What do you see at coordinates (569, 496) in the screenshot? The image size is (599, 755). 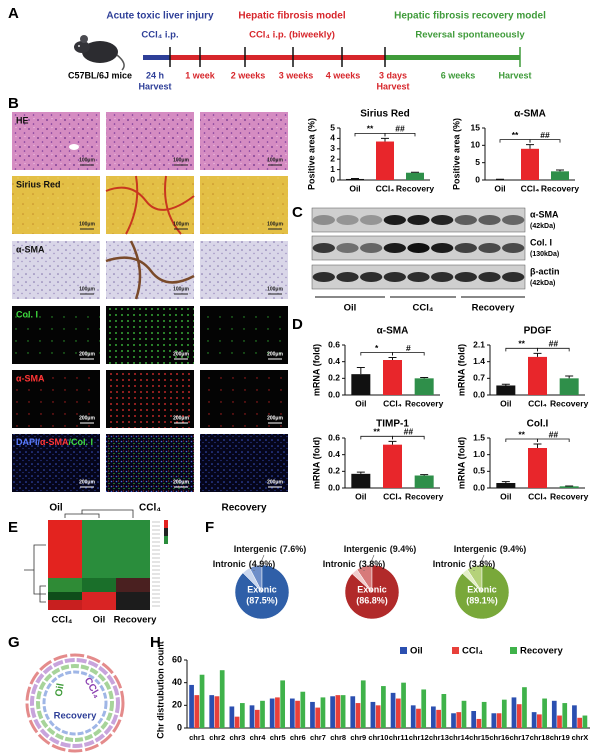 I see `x-tick-label: Recovery` at bounding box center [569, 496].